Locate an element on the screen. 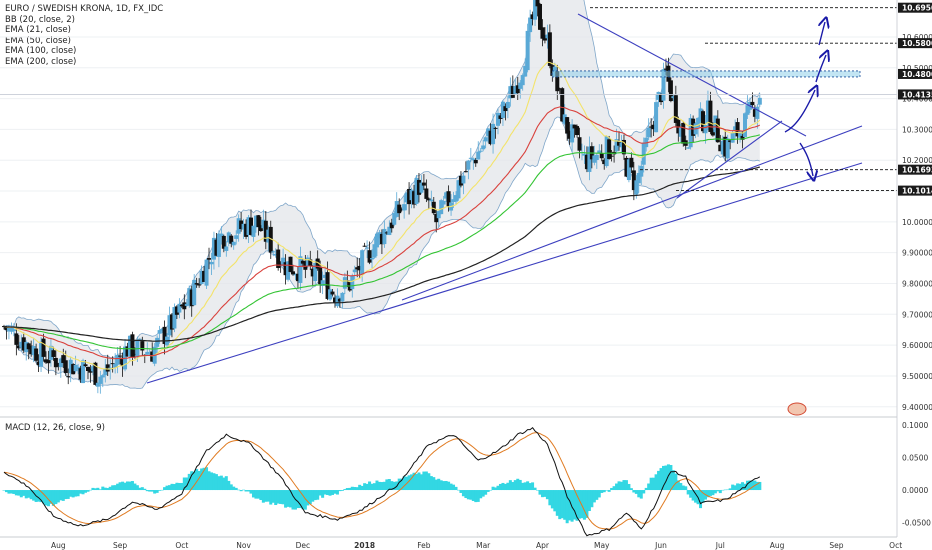 The height and width of the screenshot is (550, 932). indicator-ema50: EMA (50, close) is located at coordinates (38, 40).